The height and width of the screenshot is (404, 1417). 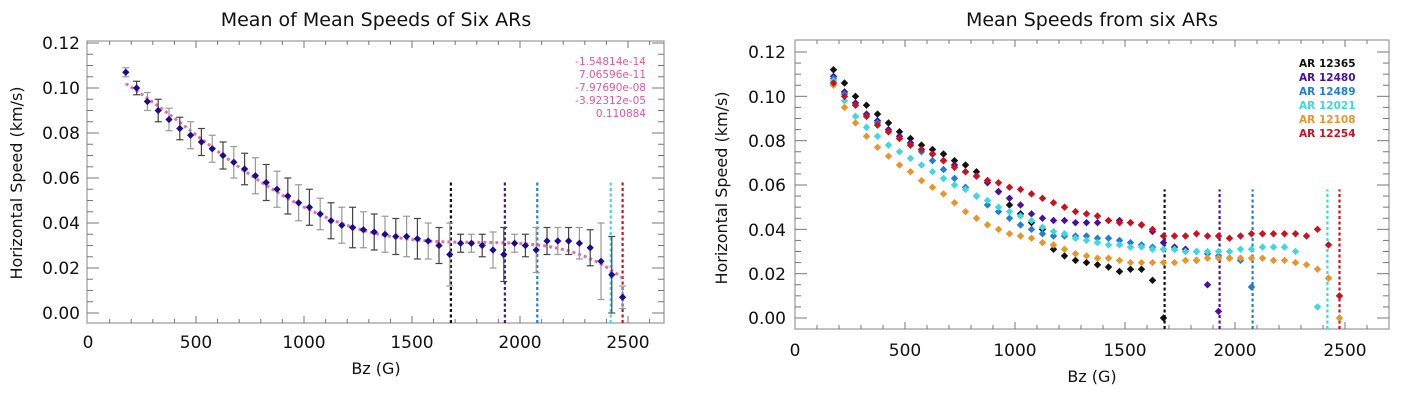 I want to click on legend-item-ar-12489: AR 12489, so click(x=1327, y=92).